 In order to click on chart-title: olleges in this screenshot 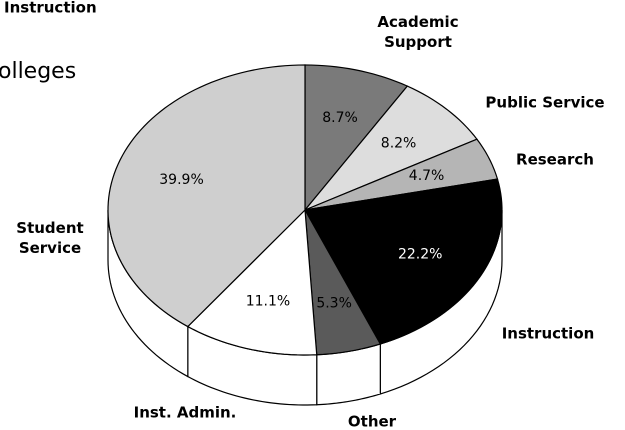, I will do `click(38, 71)`.